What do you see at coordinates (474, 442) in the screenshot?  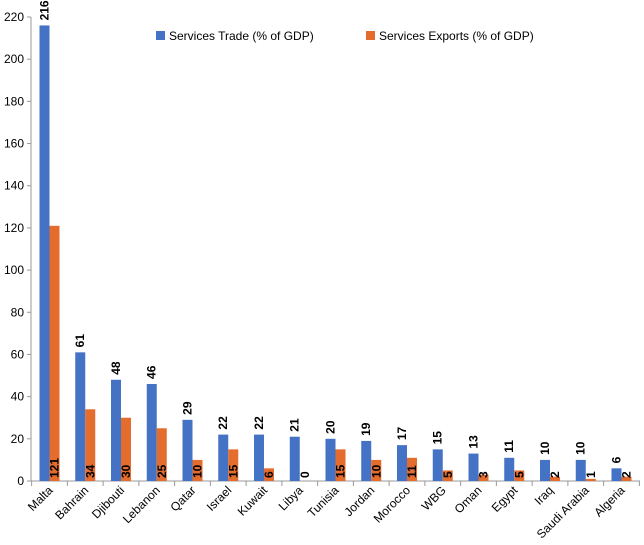 I see `data-label-services-trade: 13` at bounding box center [474, 442].